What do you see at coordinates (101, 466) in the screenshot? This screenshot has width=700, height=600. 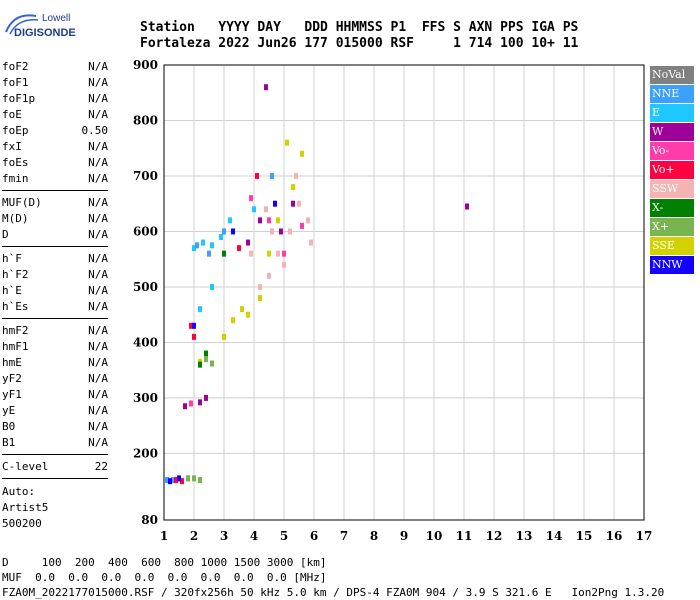 I see `param-value: 22` at bounding box center [101, 466].